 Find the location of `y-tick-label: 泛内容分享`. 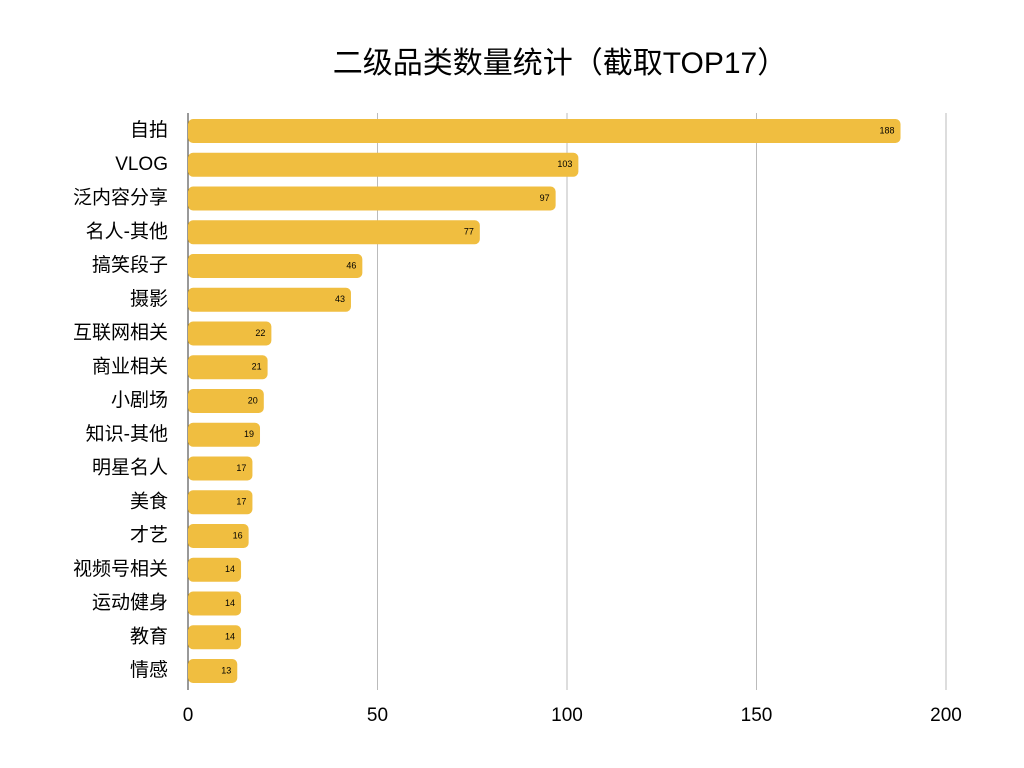

y-tick-label: 泛内容分享 is located at coordinates (120, 198).